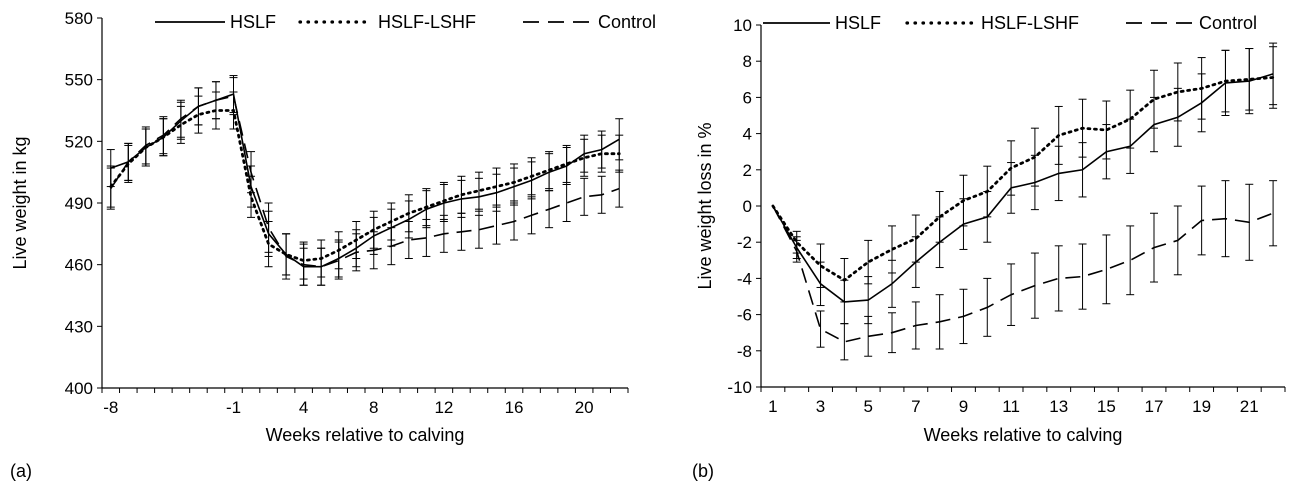 This screenshot has height=488, width=1290. Describe the element at coordinates (705, 205) in the screenshot. I see `y-axis-title: Live weight loss in %` at that location.